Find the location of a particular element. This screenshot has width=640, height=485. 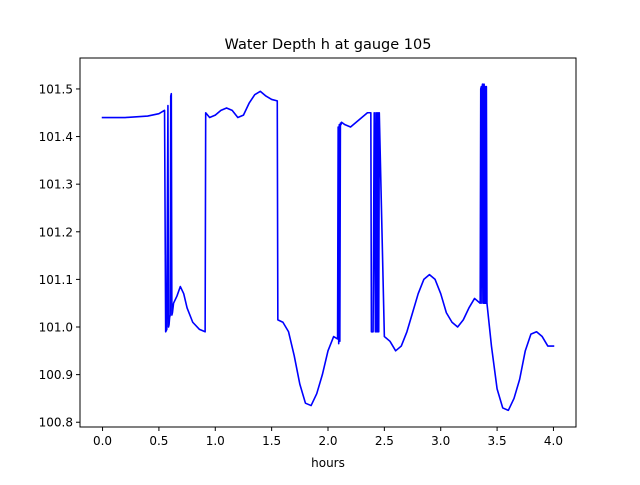

x-tick-label: 1.5 is located at coordinates (271, 441).